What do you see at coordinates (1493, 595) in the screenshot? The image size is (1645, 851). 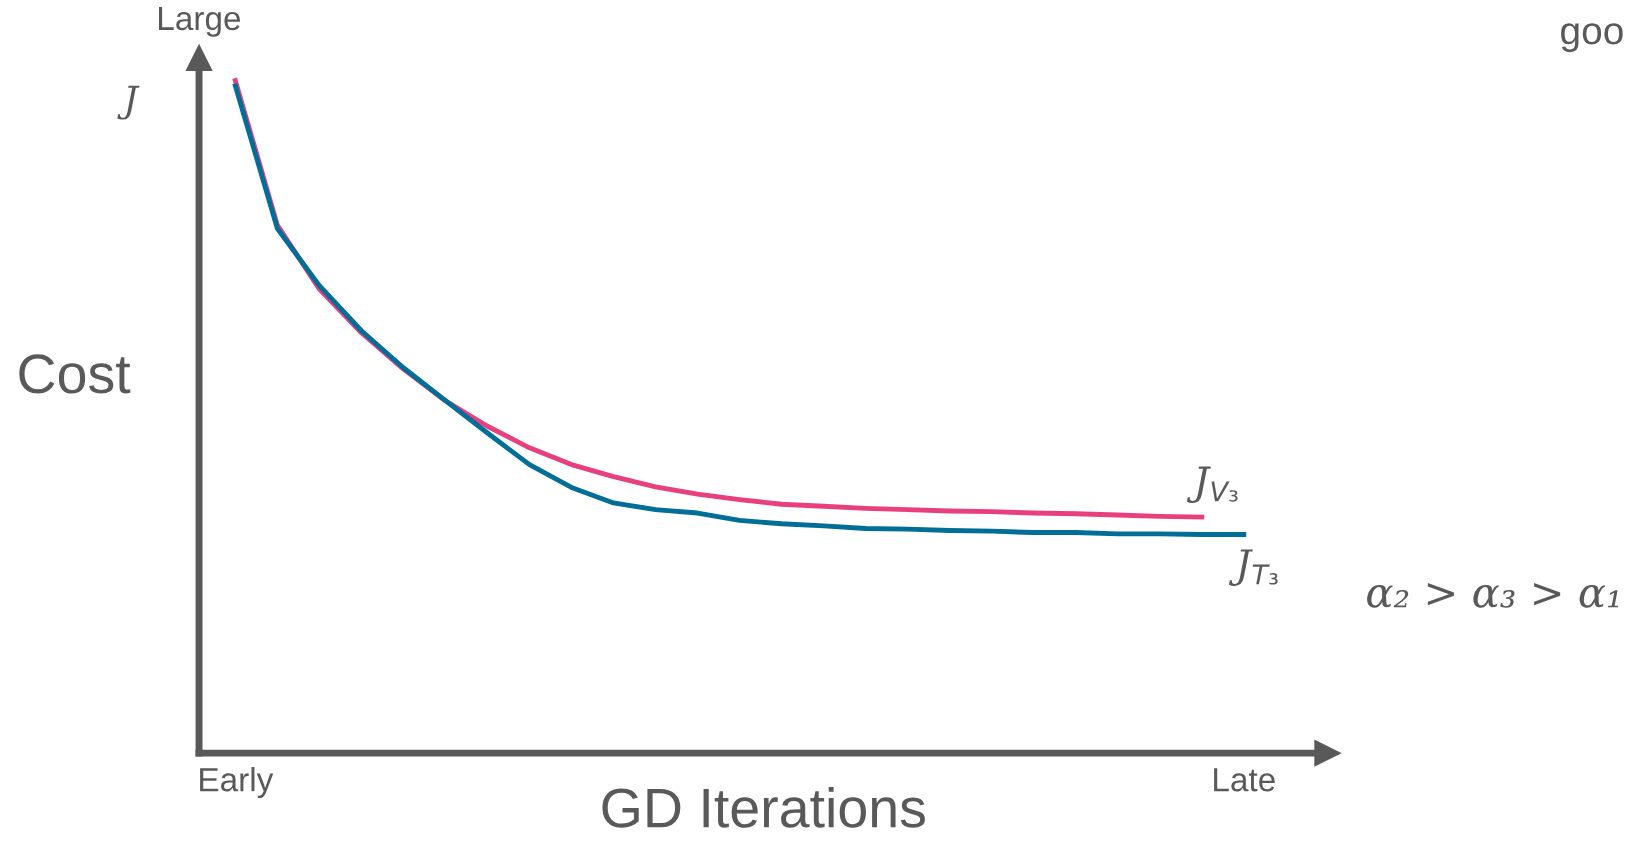 I see `text: α₂ > α₃ > α₁` at bounding box center [1493, 595].